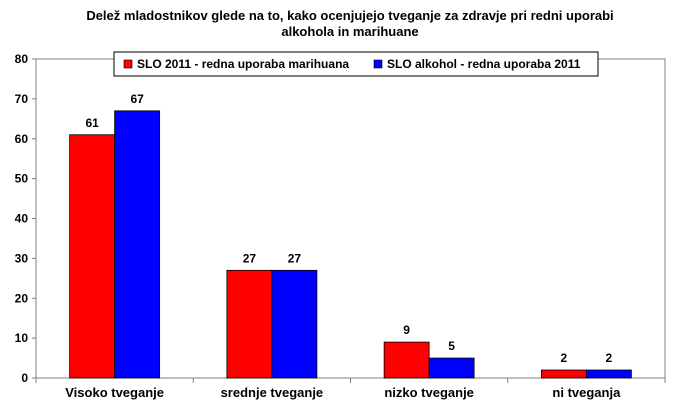 The width and height of the screenshot is (682, 417). Describe the element at coordinates (356, 64) in the screenshot. I see `legend-box` at that location.